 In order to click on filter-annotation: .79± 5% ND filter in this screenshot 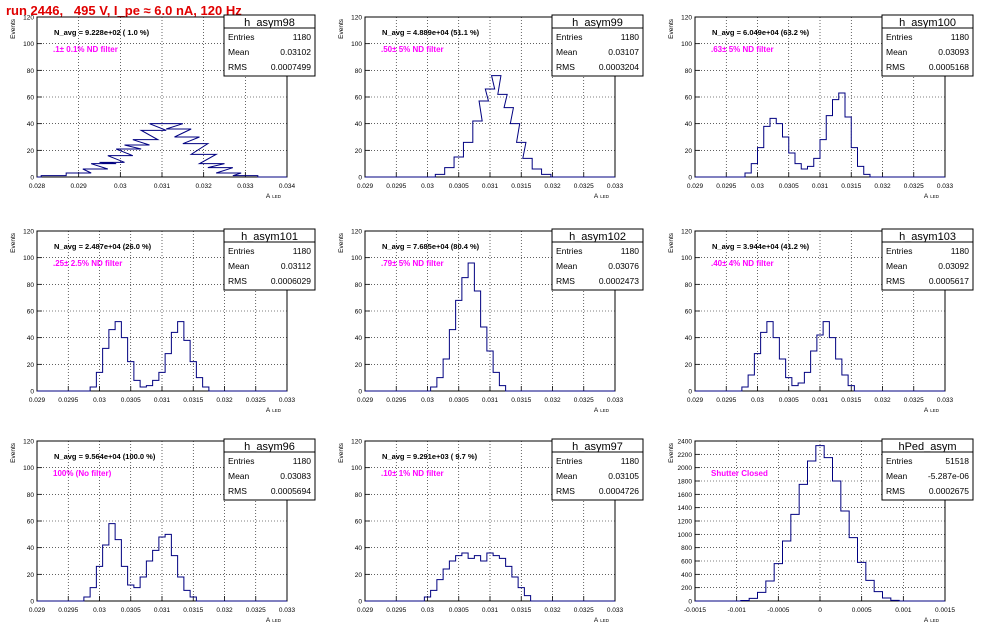, I will do `click(412, 263)`.